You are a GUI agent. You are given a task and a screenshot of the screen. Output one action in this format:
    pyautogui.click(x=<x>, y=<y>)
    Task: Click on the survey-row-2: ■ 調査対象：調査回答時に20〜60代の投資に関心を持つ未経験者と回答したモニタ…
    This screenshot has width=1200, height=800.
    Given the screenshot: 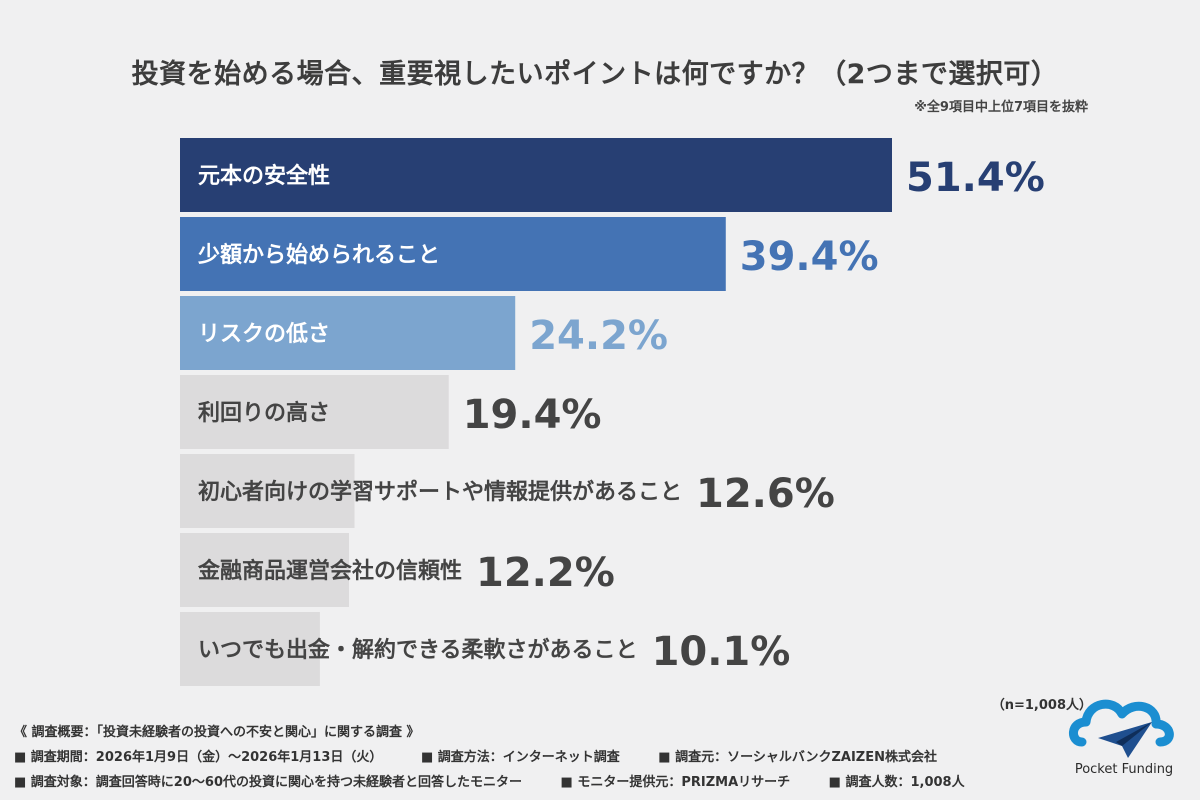 What is the action you would take?
    pyautogui.click(x=489, y=782)
    